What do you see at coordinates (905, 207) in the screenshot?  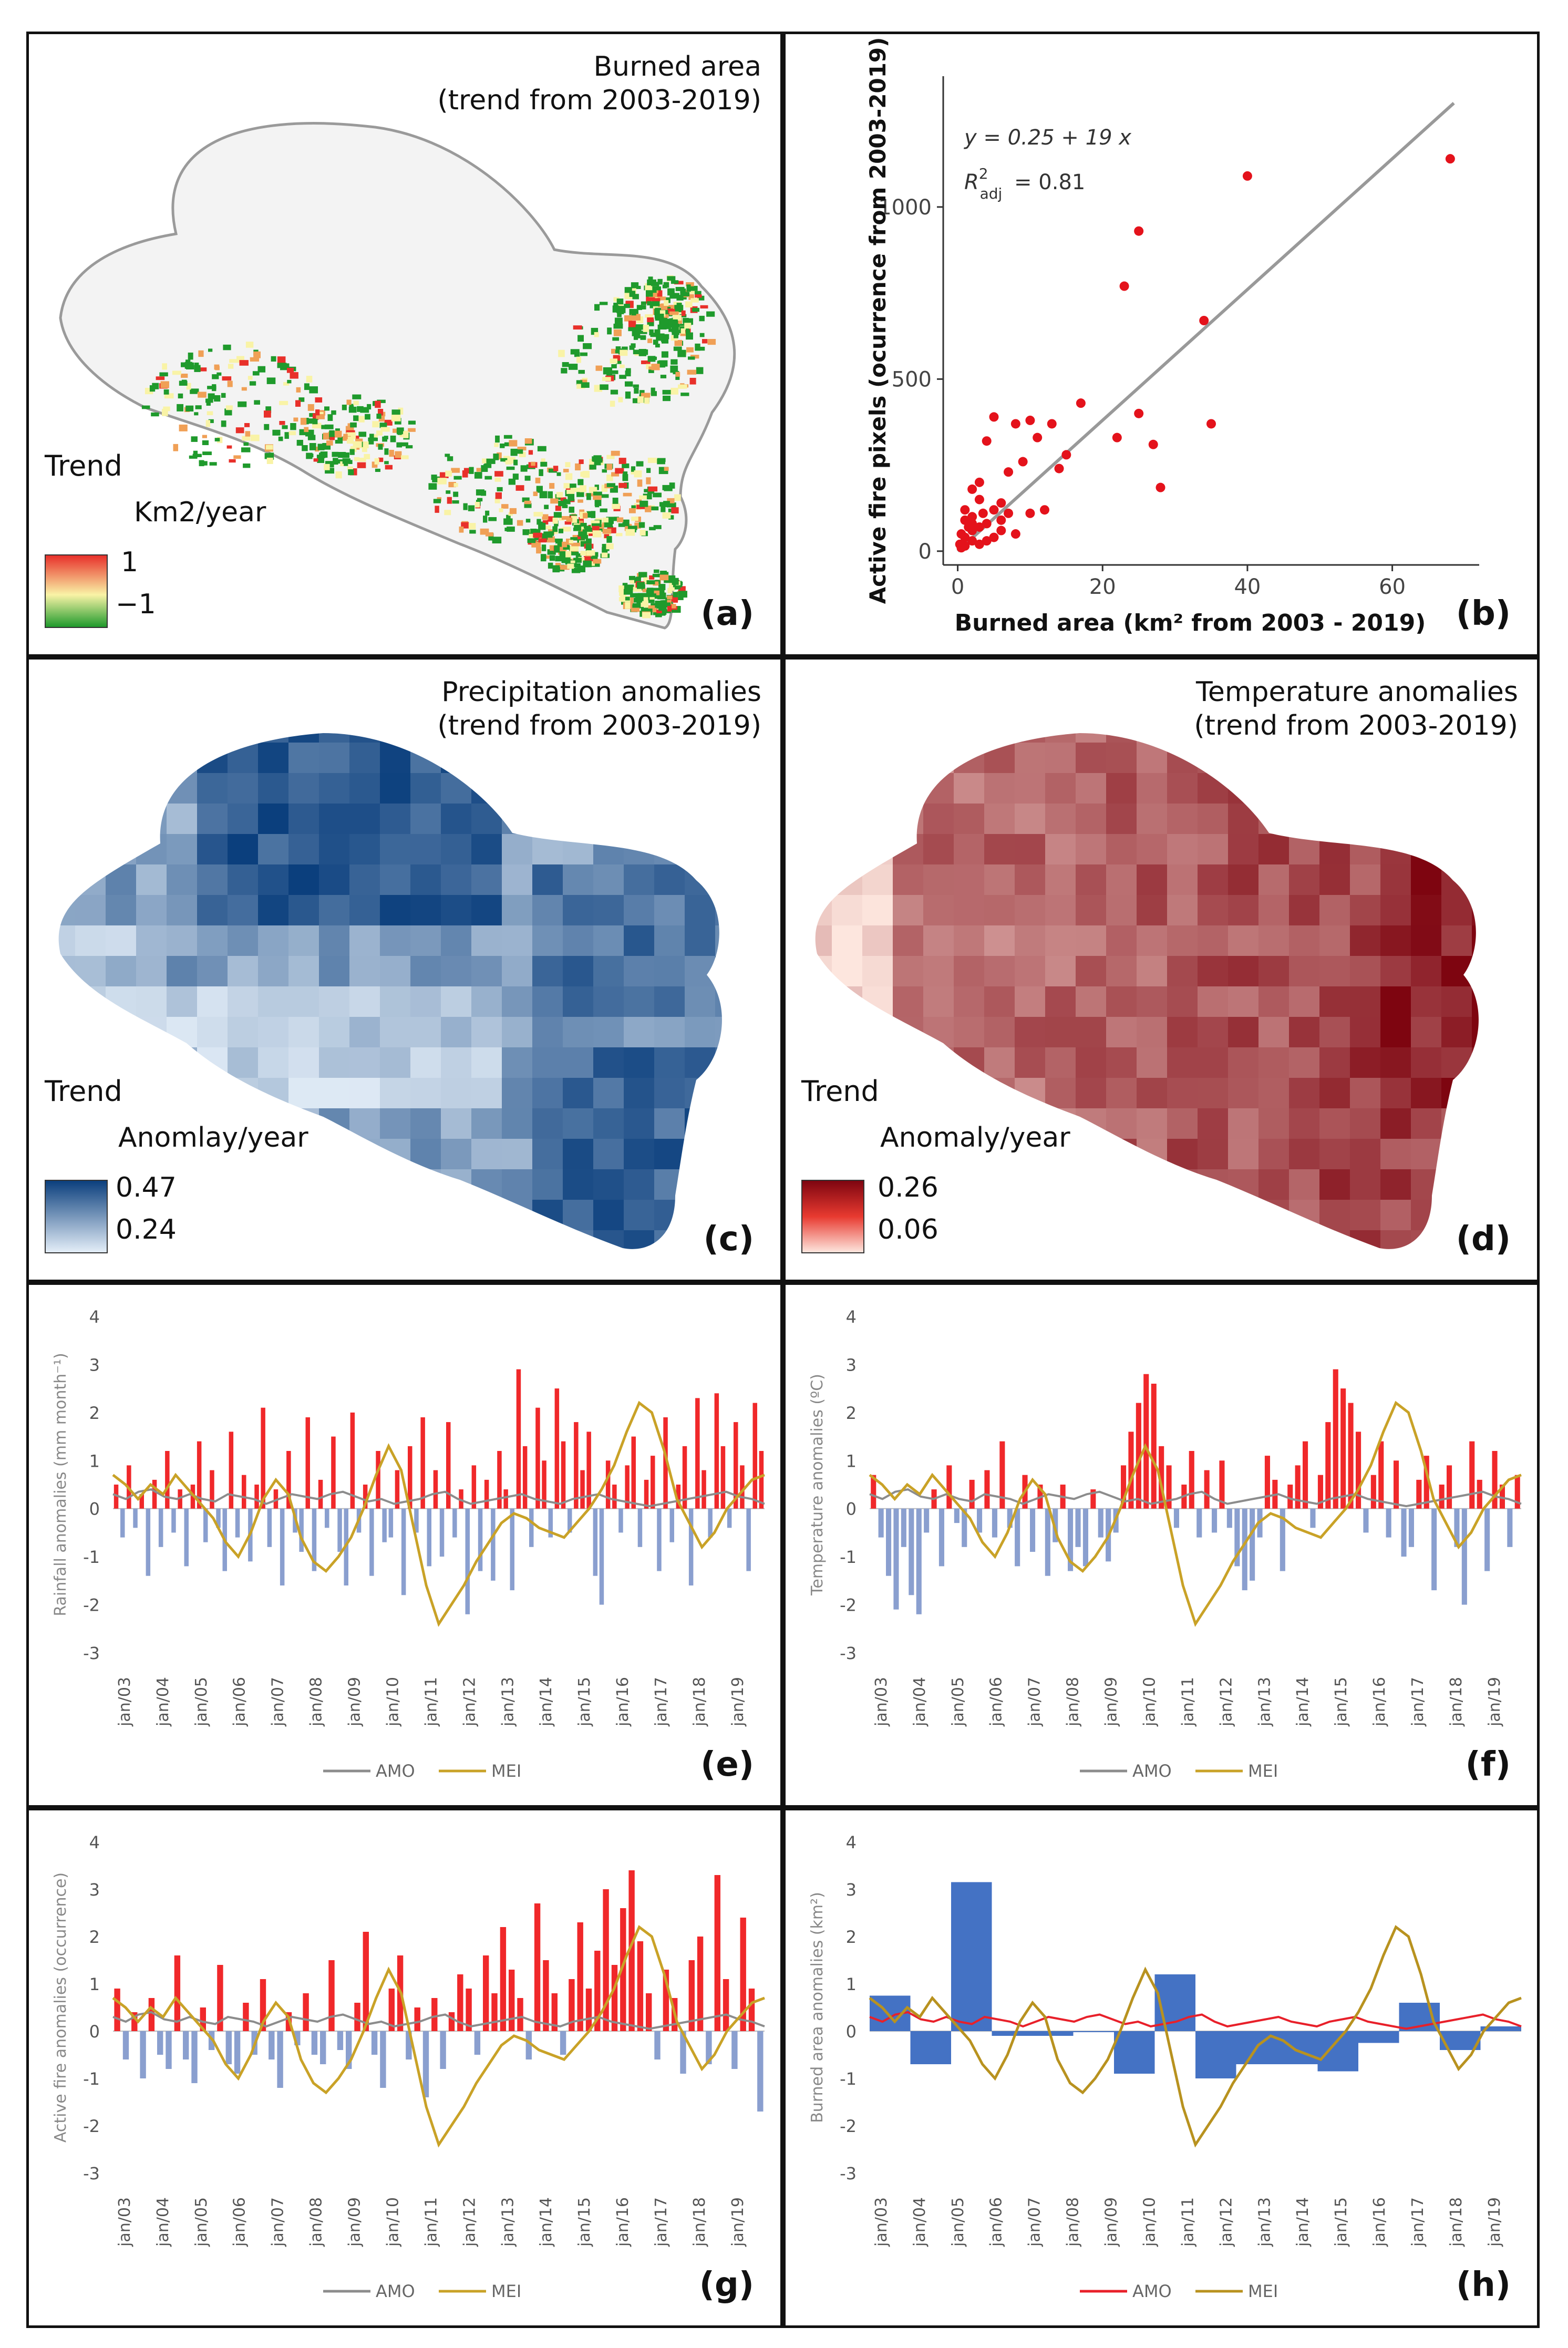 I see `y-tick-label: 1000` at bounding box center [905, 207].